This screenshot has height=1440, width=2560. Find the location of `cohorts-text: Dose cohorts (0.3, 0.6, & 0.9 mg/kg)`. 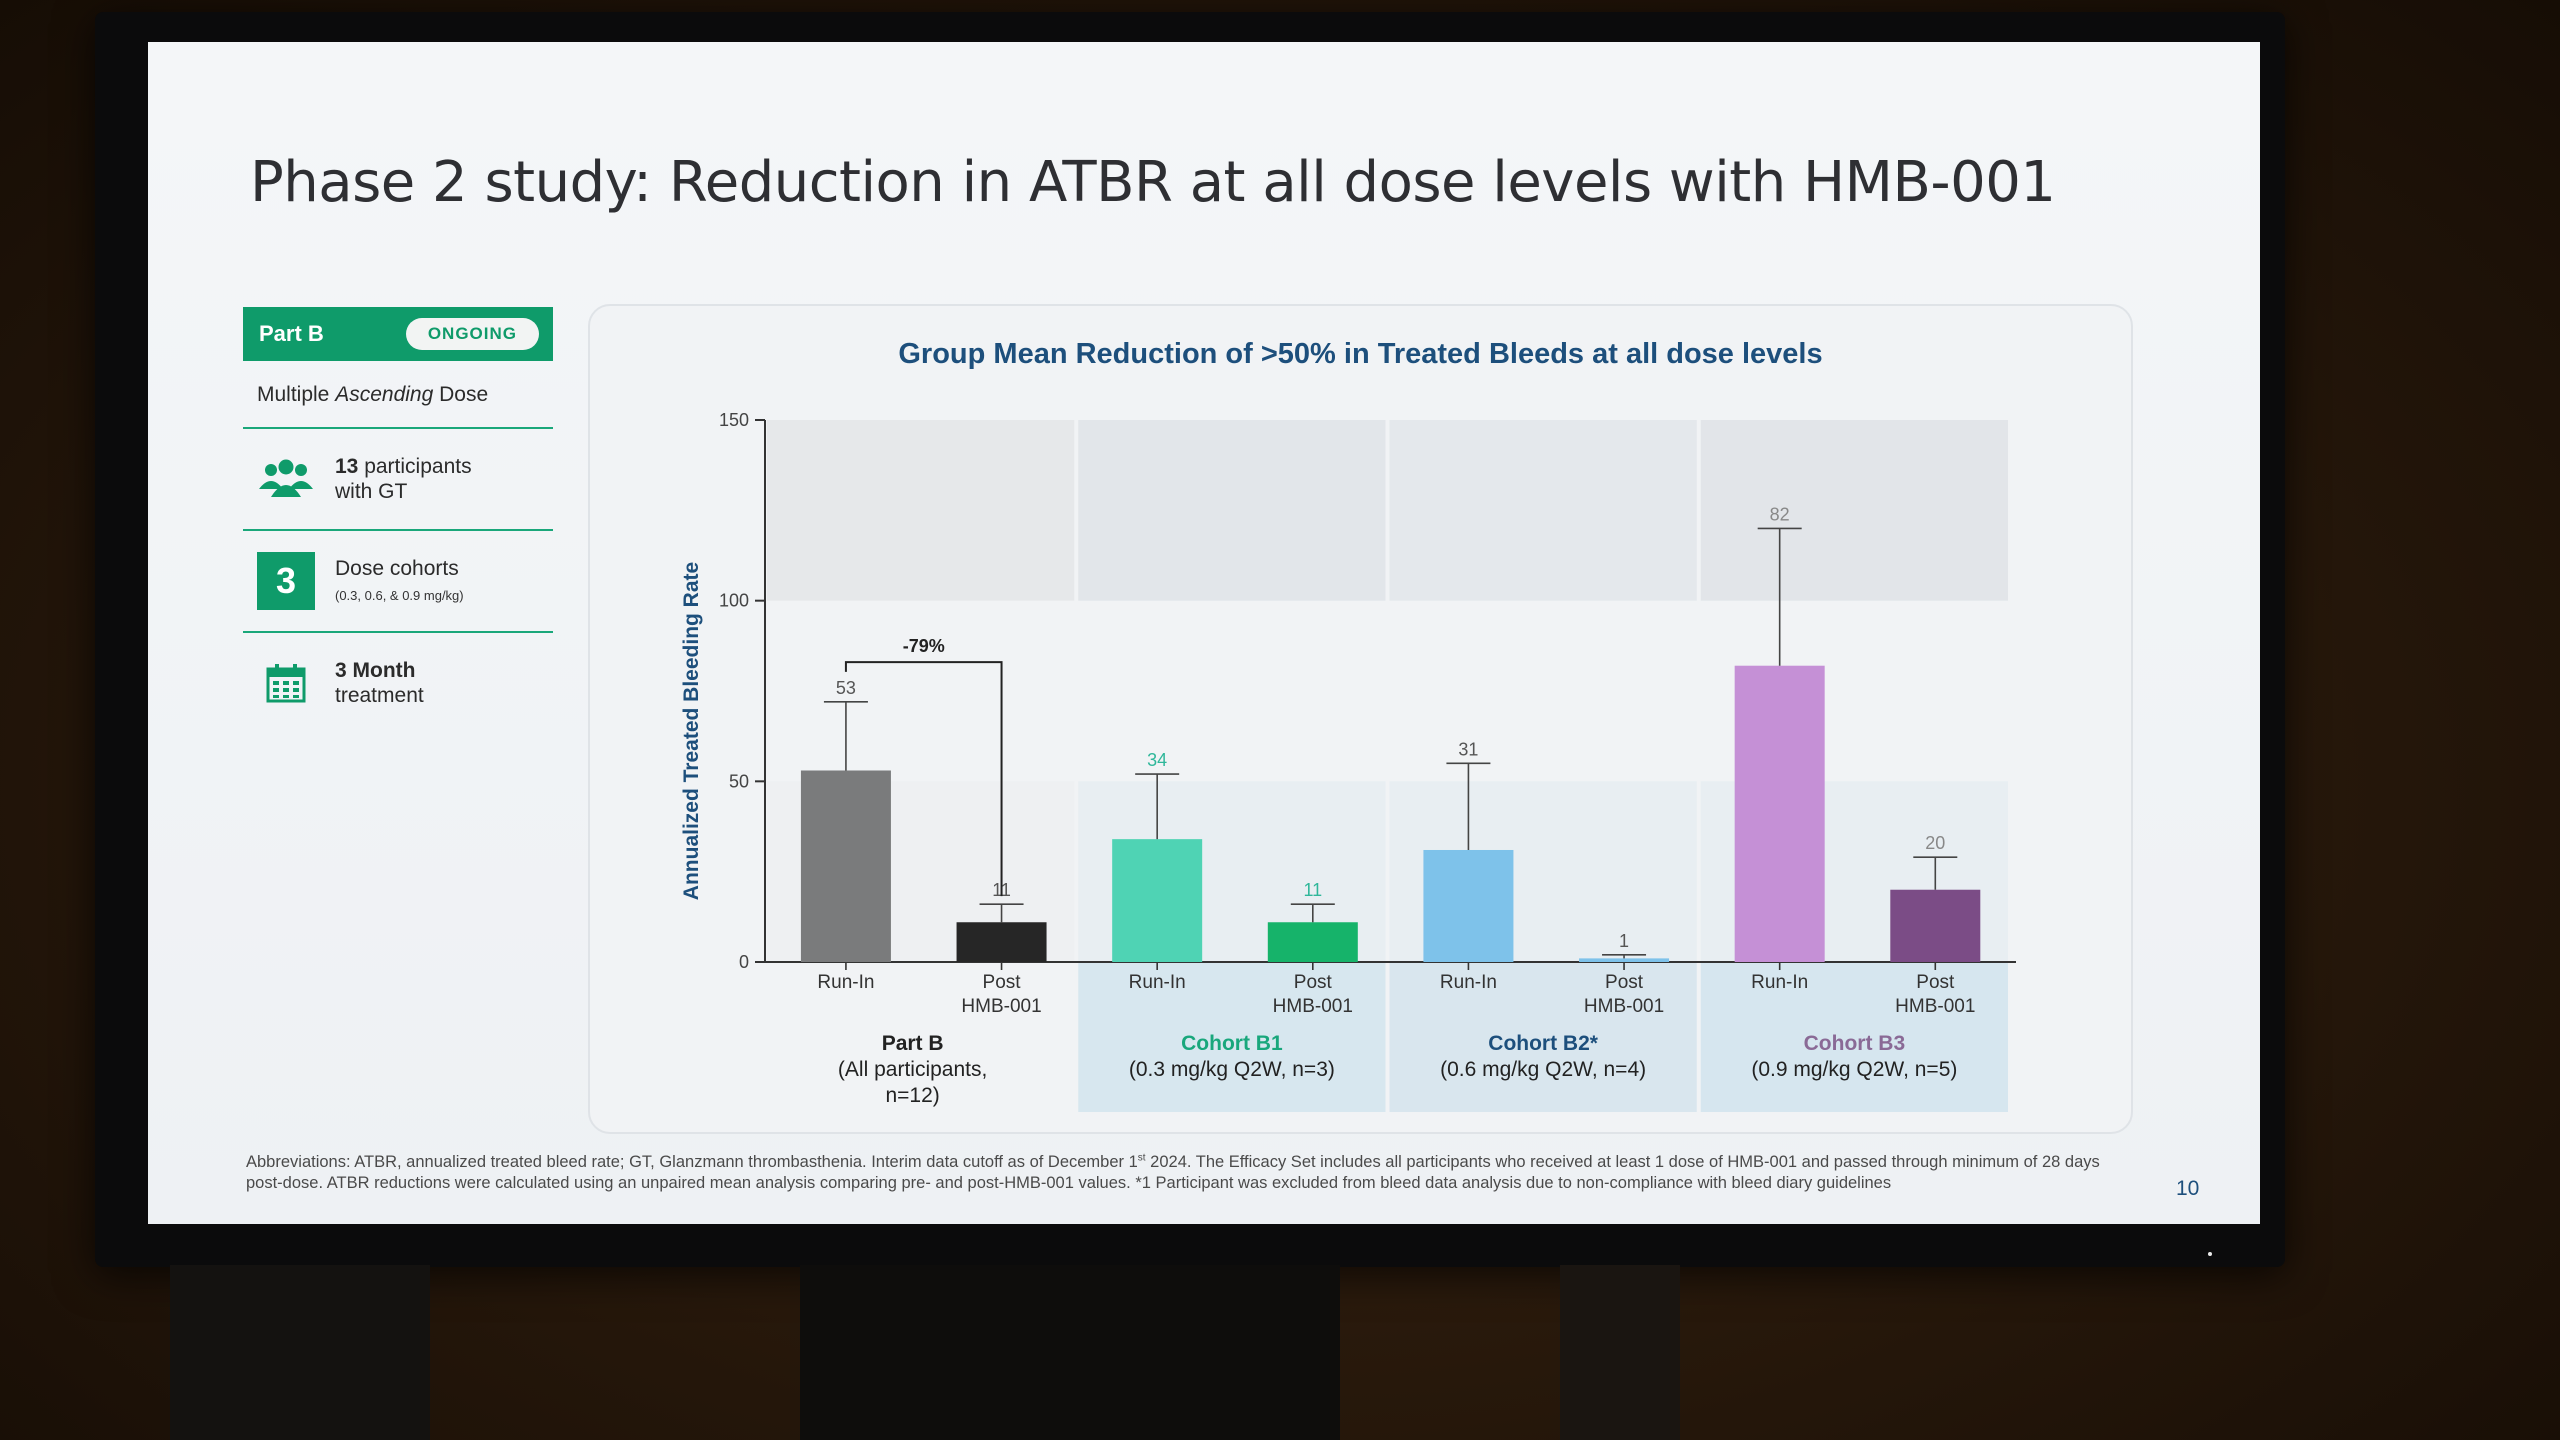

cohorts-text: Dose cohorts (0.3, 0.6, & 0.9 mg/kg) is located at coordinates (399, 581).